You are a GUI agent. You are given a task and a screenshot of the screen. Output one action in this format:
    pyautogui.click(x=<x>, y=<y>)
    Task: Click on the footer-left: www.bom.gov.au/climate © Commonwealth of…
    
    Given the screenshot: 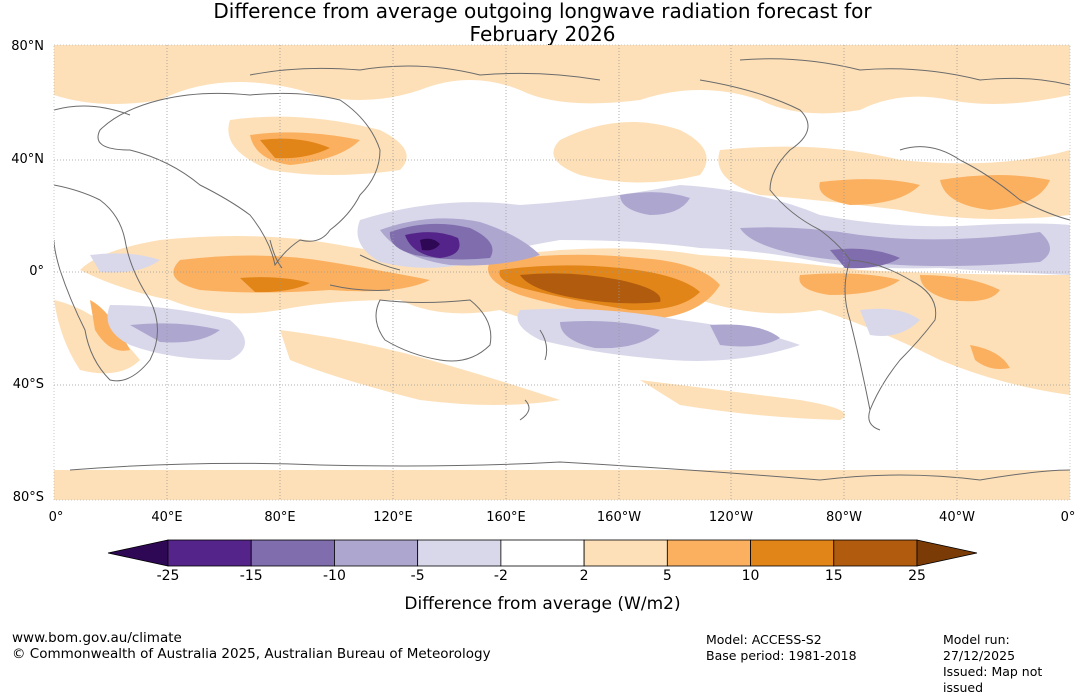 What is the action you would take?
    pyautogui.click(x=251, y=646)
    